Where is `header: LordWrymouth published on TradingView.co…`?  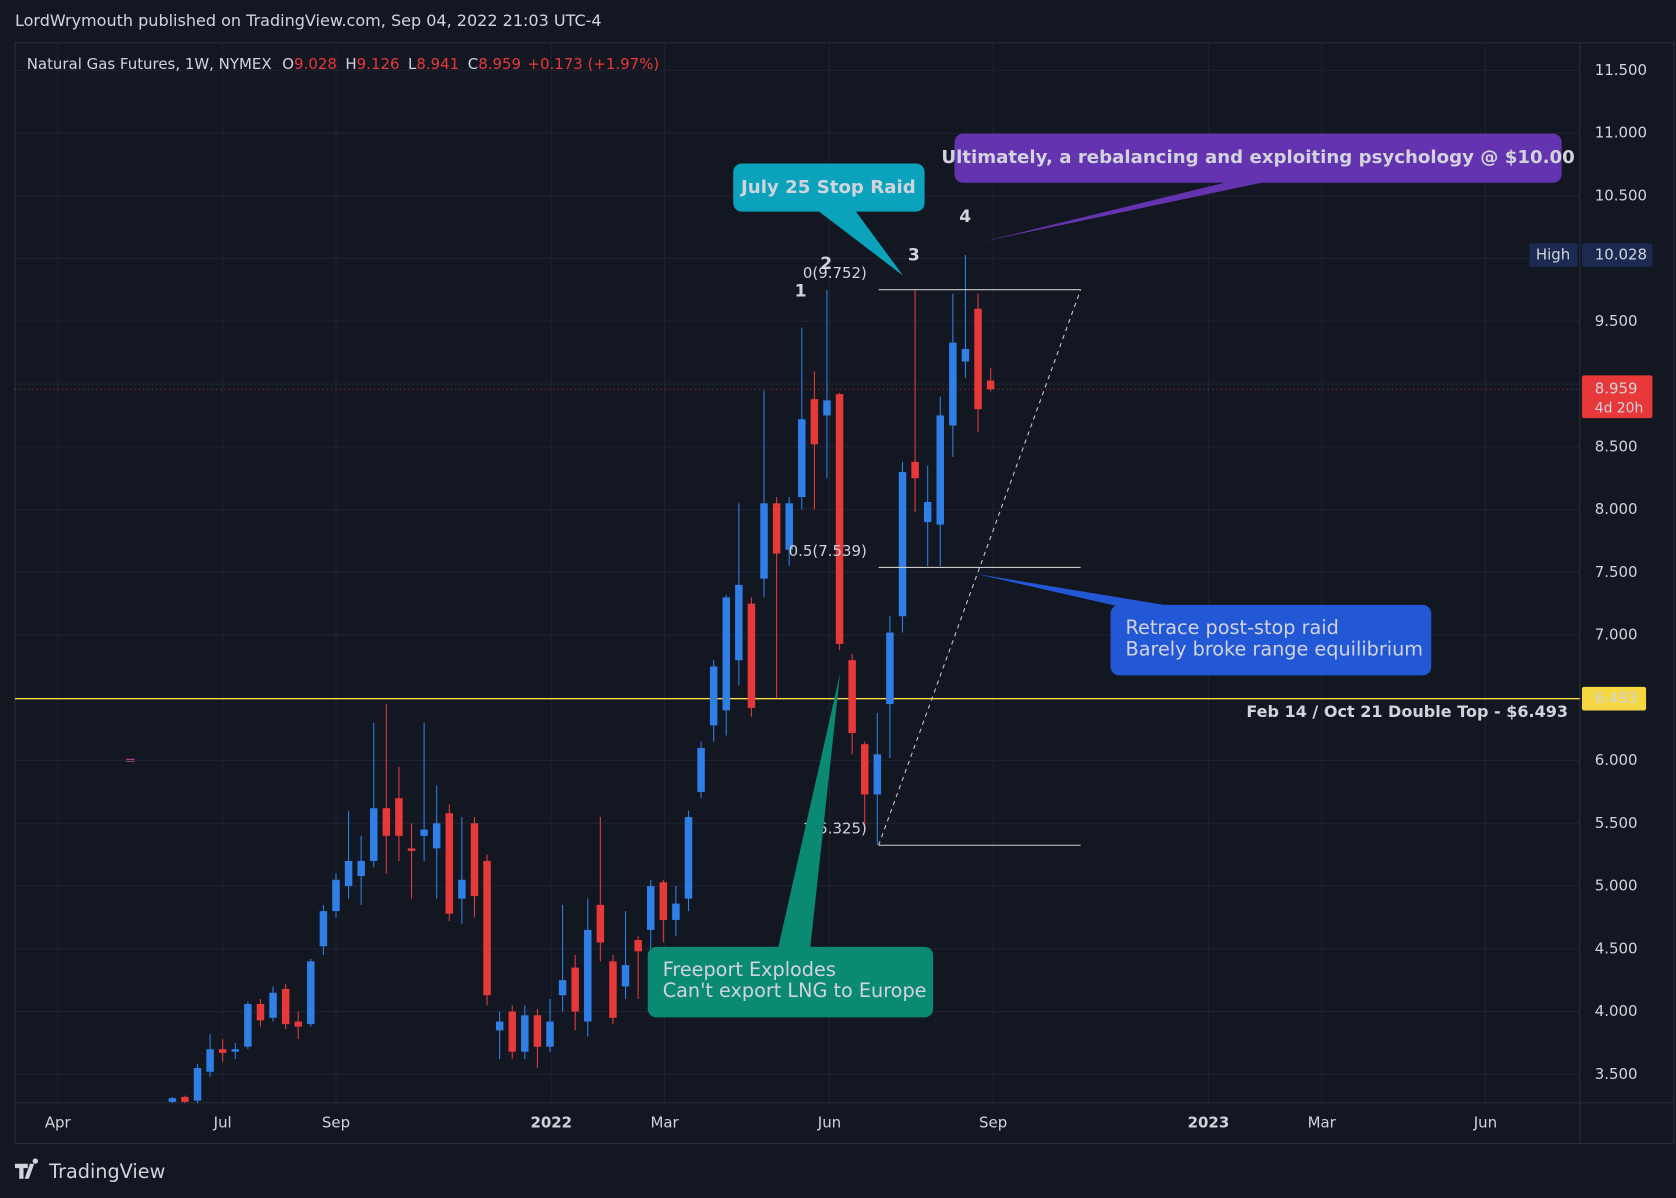
header: LordWrymouth published on TradingView.co… is located at coordinates (308, 20).